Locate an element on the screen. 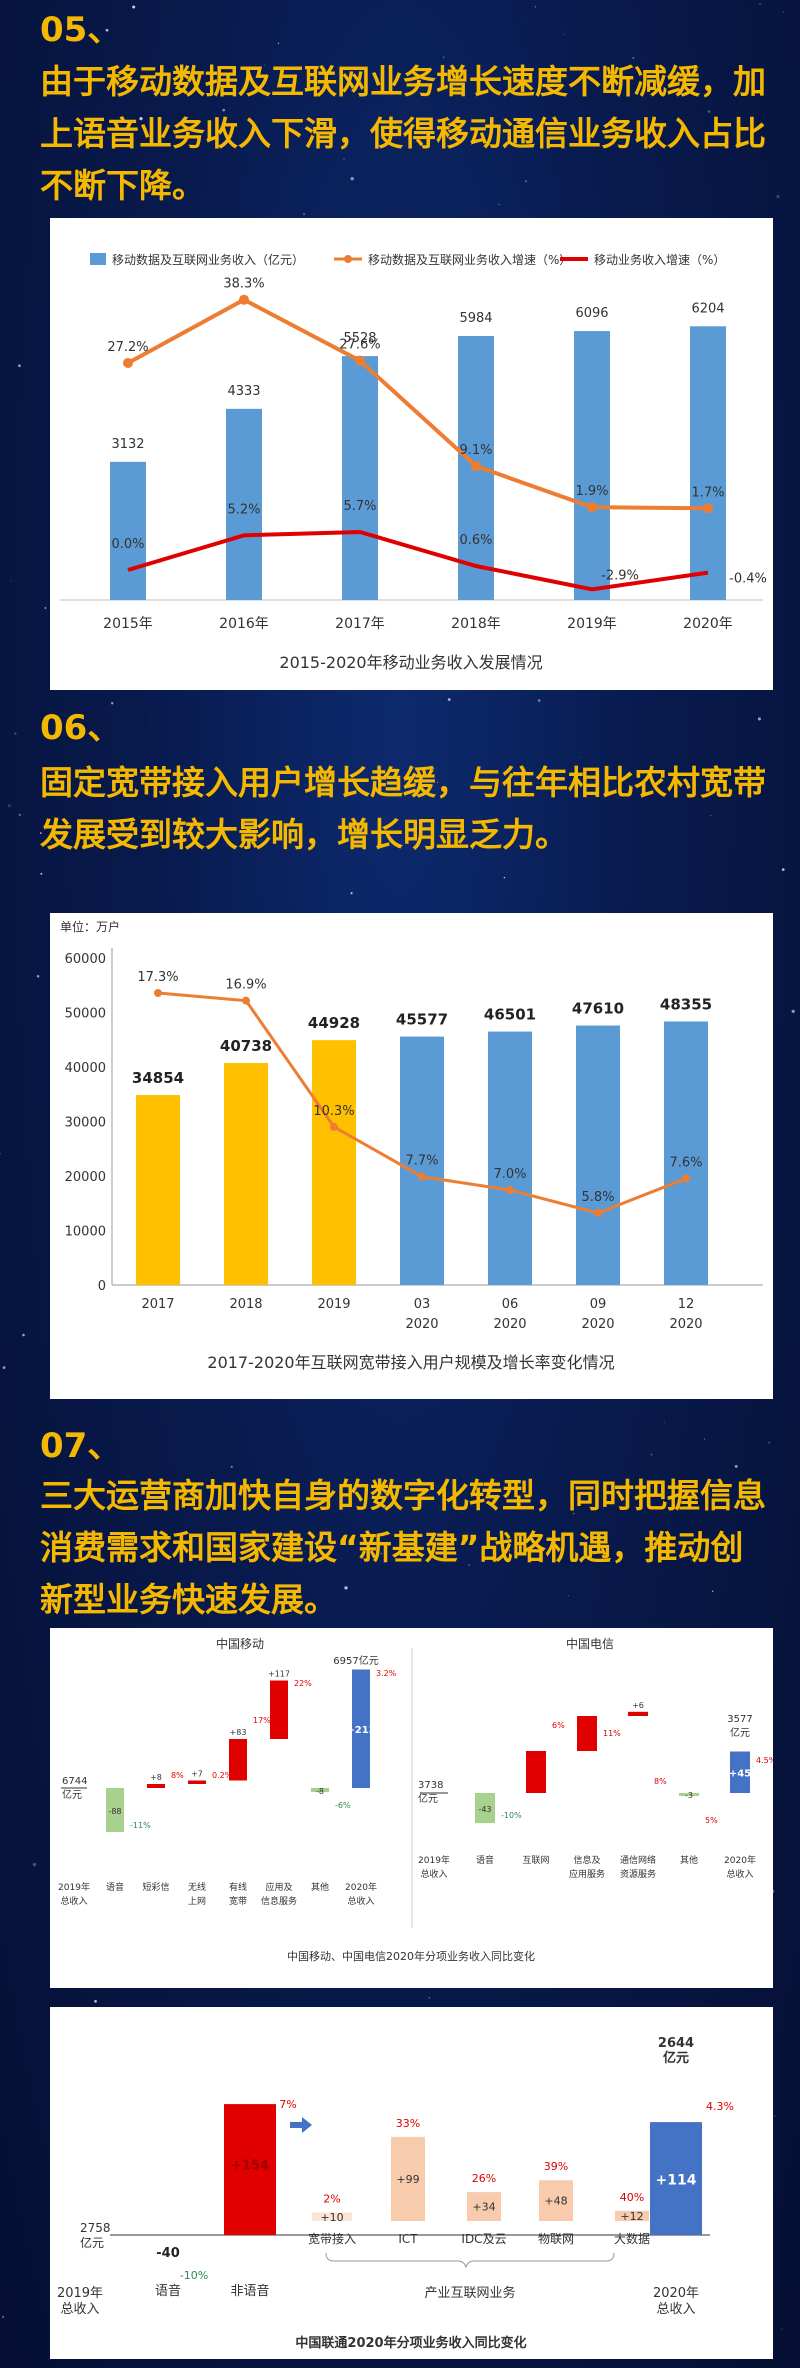 This screenshot has width=800, height=2368. percent-label: -11% is located at coordinates (140, 1825).